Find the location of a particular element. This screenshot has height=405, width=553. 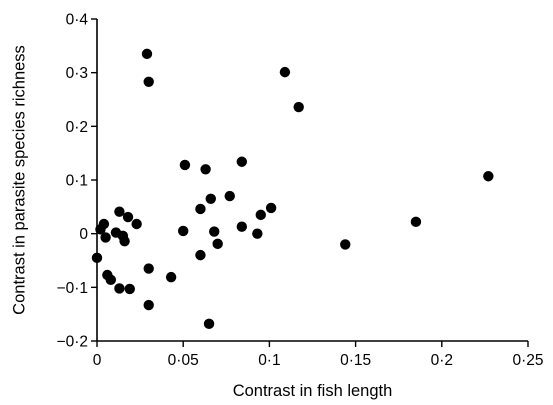

y-tick-label: 0 is located at coordinates (83, 234).